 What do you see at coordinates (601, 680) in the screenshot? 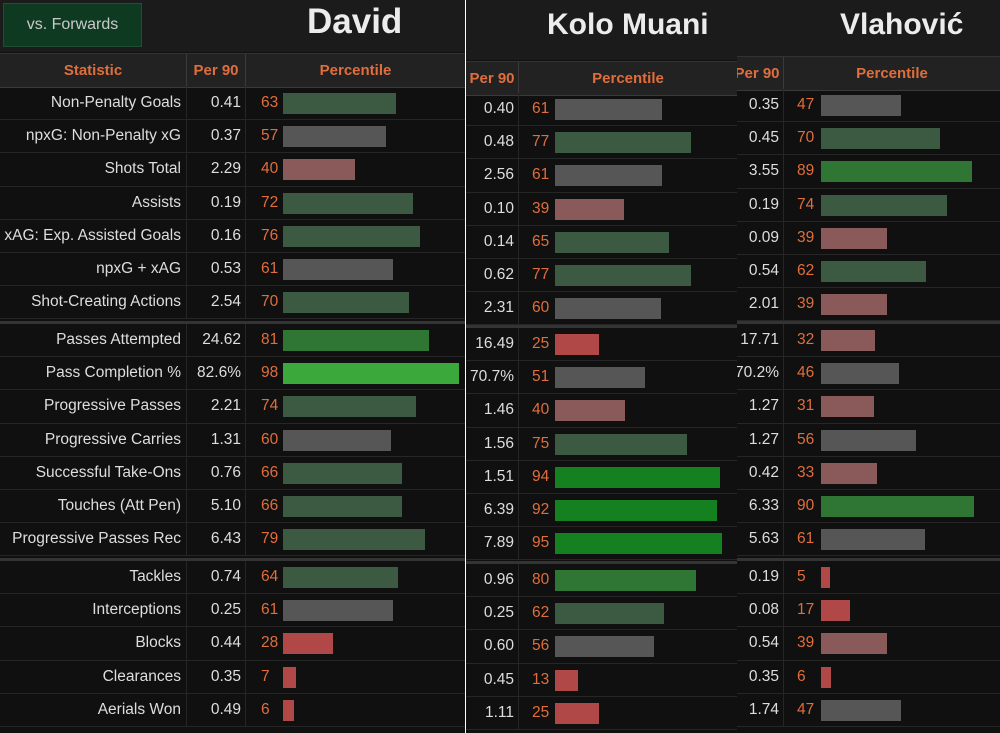
I see `table-row: 0.45 13` at bounding box center [601, 680].